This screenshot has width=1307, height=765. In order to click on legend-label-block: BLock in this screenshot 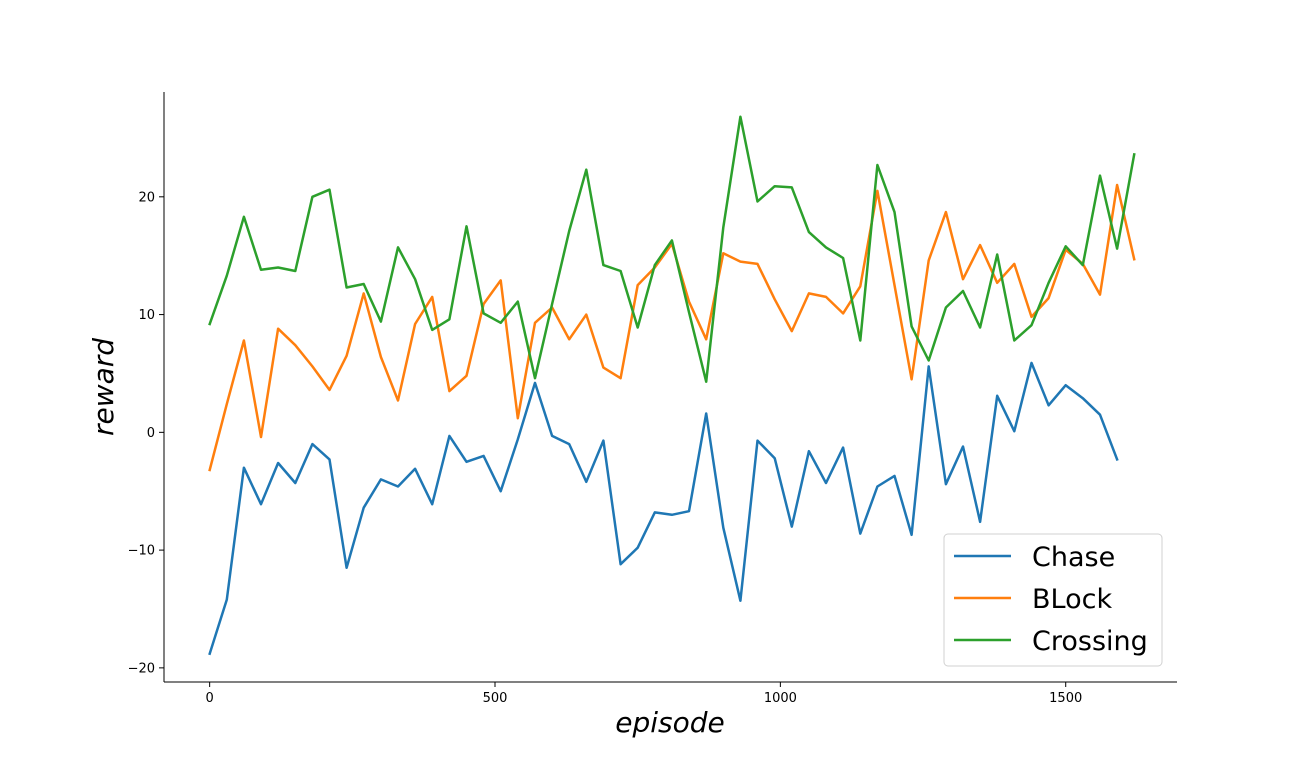, I will do `click(1072, 599)`.